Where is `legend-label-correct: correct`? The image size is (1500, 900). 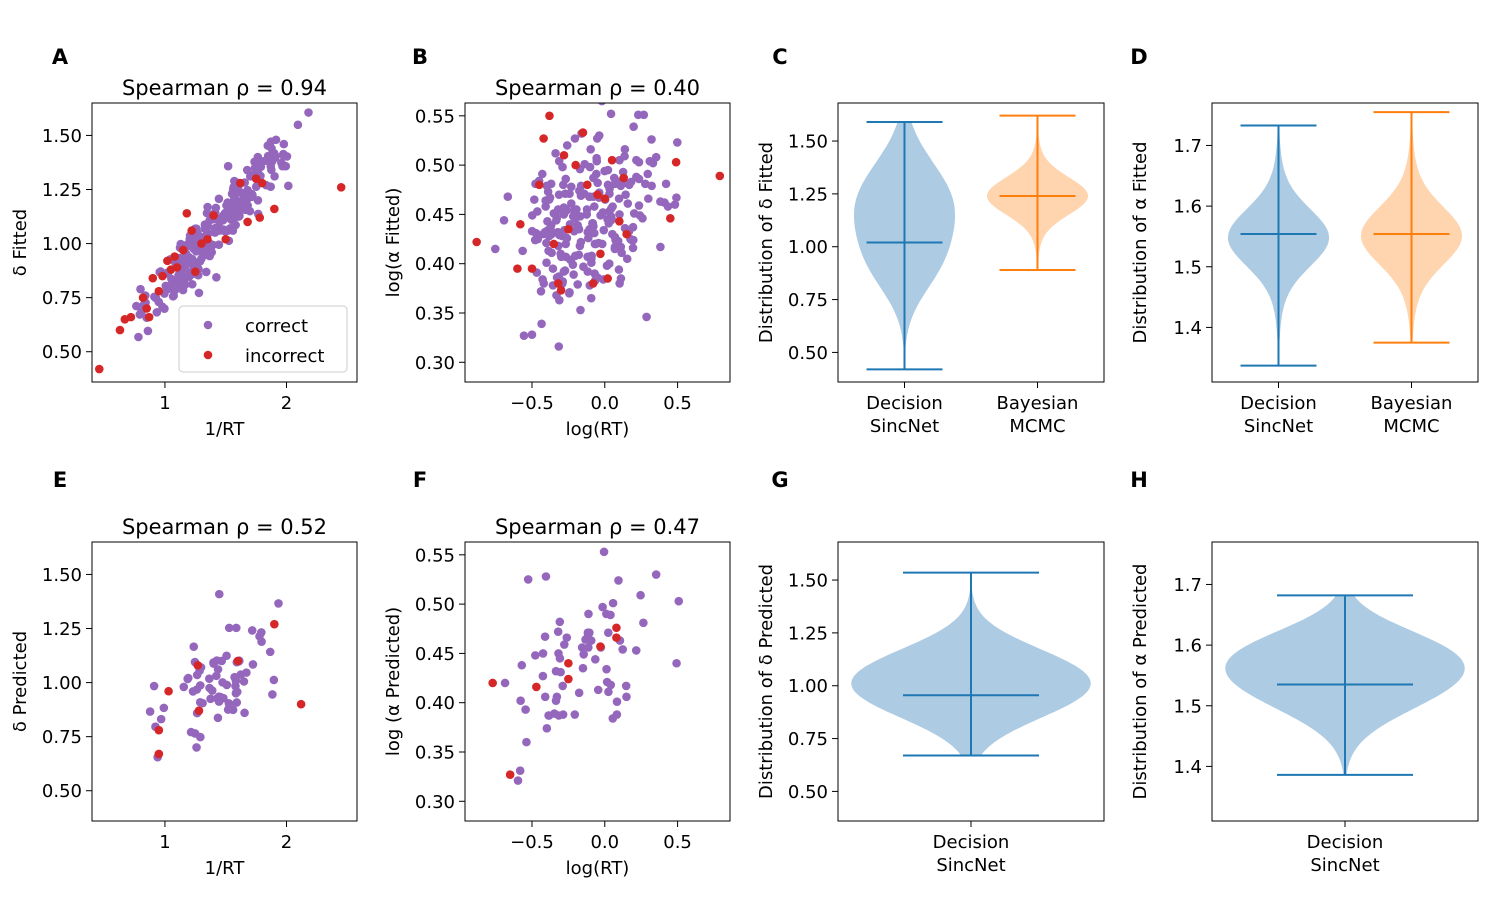 legend-label-correct: correct is located at coordinates (276, 326).